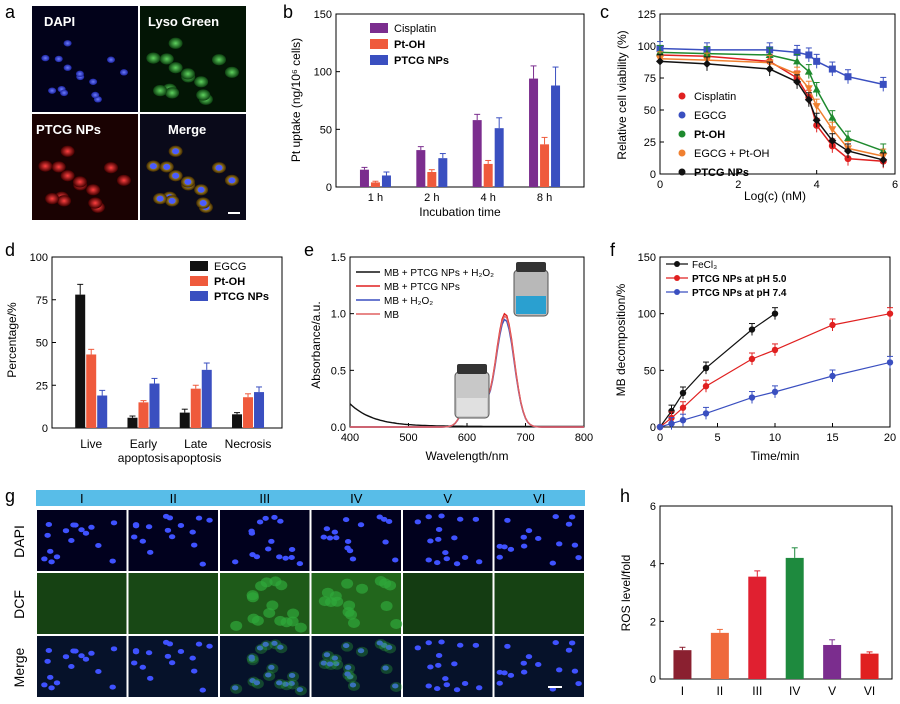 This screenshot has height=704, width=900. I want to click on x-axis-label: Wavelength/nm, so click(467, 456).